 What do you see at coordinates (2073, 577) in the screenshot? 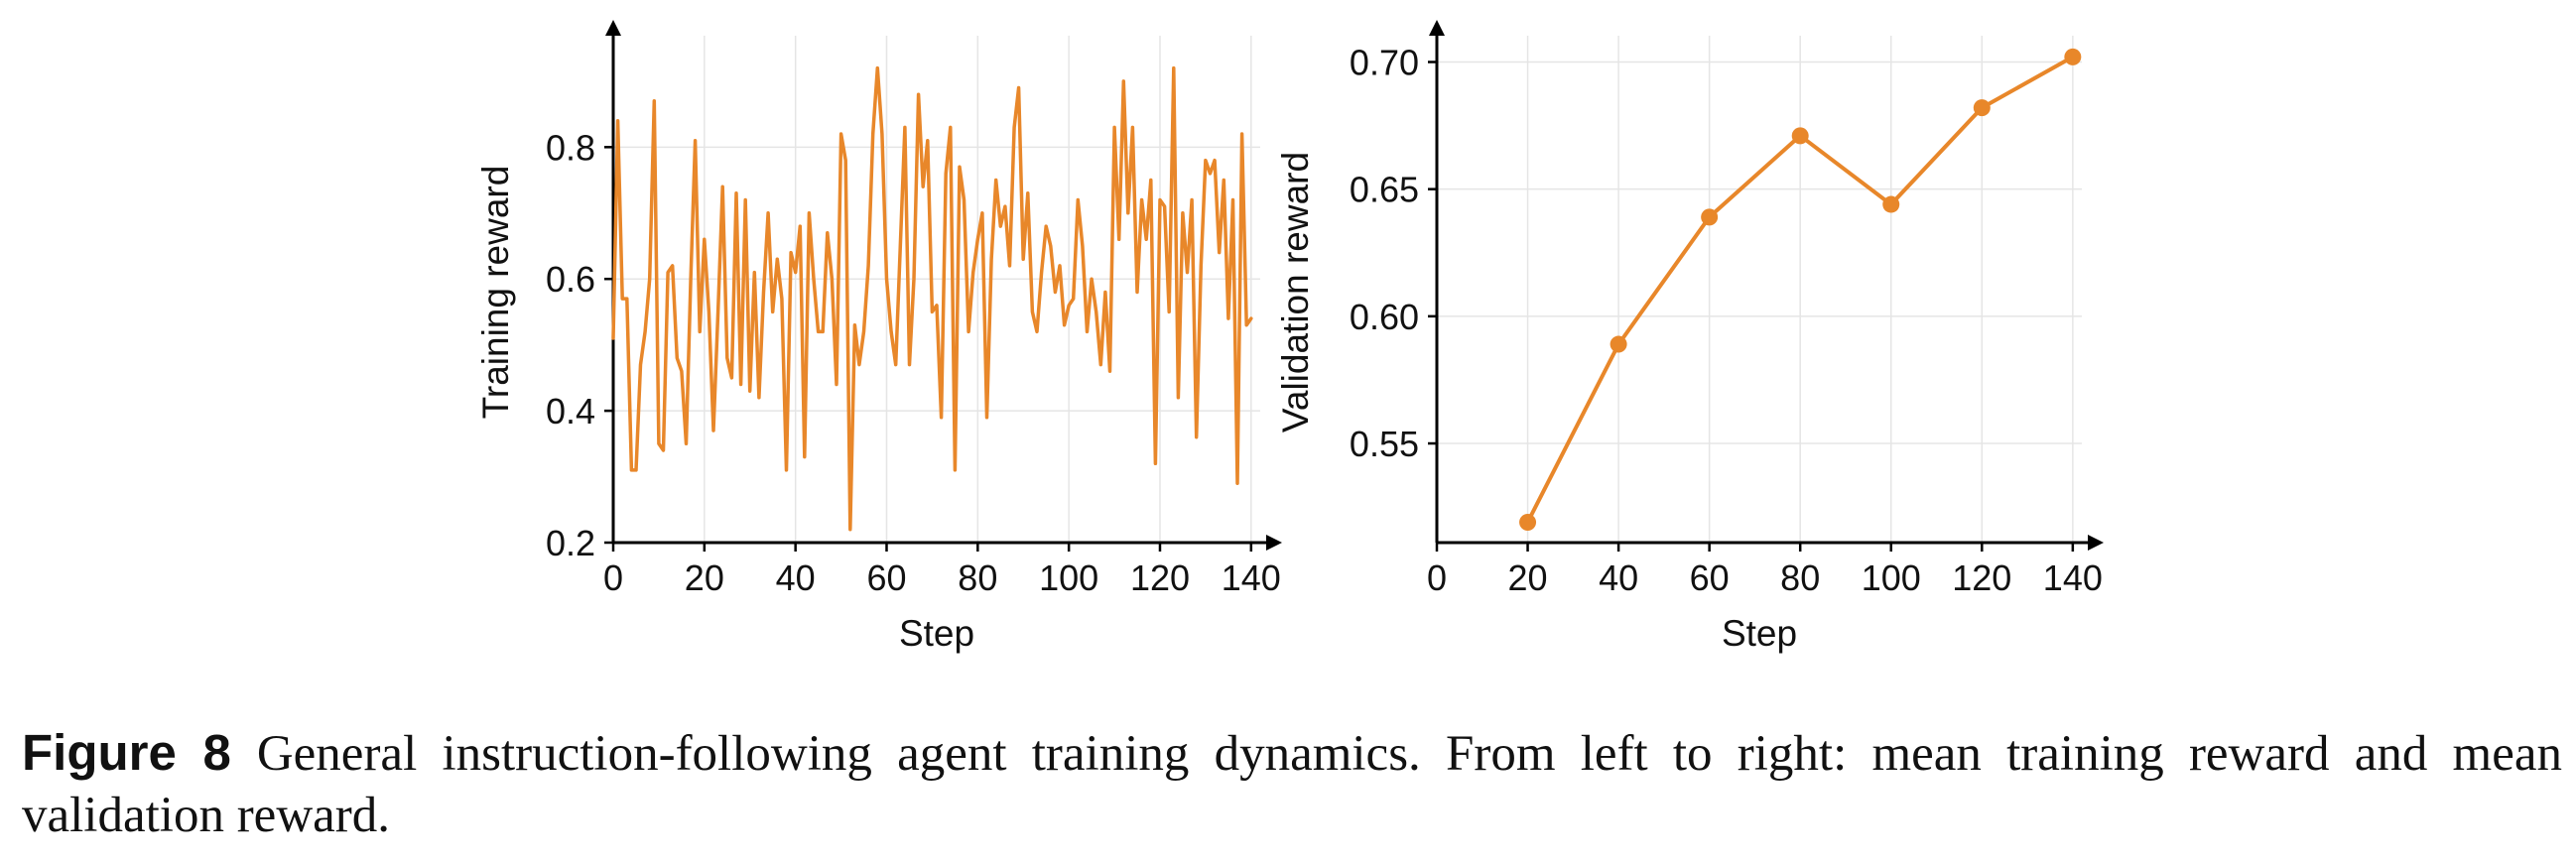
I see `validation-x-tick-label: 140` at bounding box center [2073, 577].